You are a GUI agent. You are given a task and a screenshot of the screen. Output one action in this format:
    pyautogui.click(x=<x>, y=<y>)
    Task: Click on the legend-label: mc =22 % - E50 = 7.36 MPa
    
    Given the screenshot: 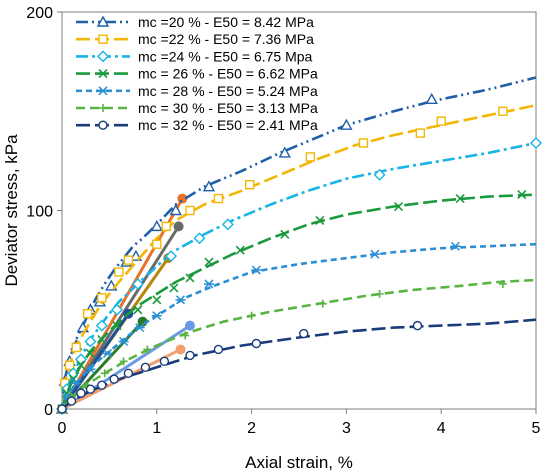 What is the action you would take?
    pyautogui.click(x=226, y=39)
    